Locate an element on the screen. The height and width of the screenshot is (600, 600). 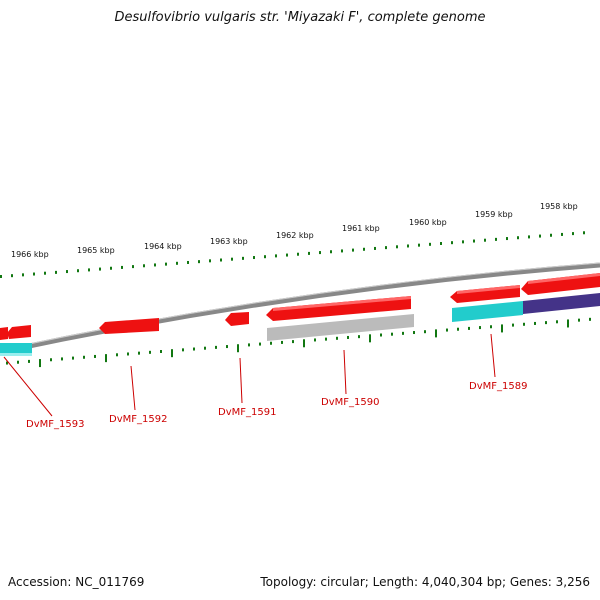
gene-dvmf-1593-forward is located at coordinates (4, 333).